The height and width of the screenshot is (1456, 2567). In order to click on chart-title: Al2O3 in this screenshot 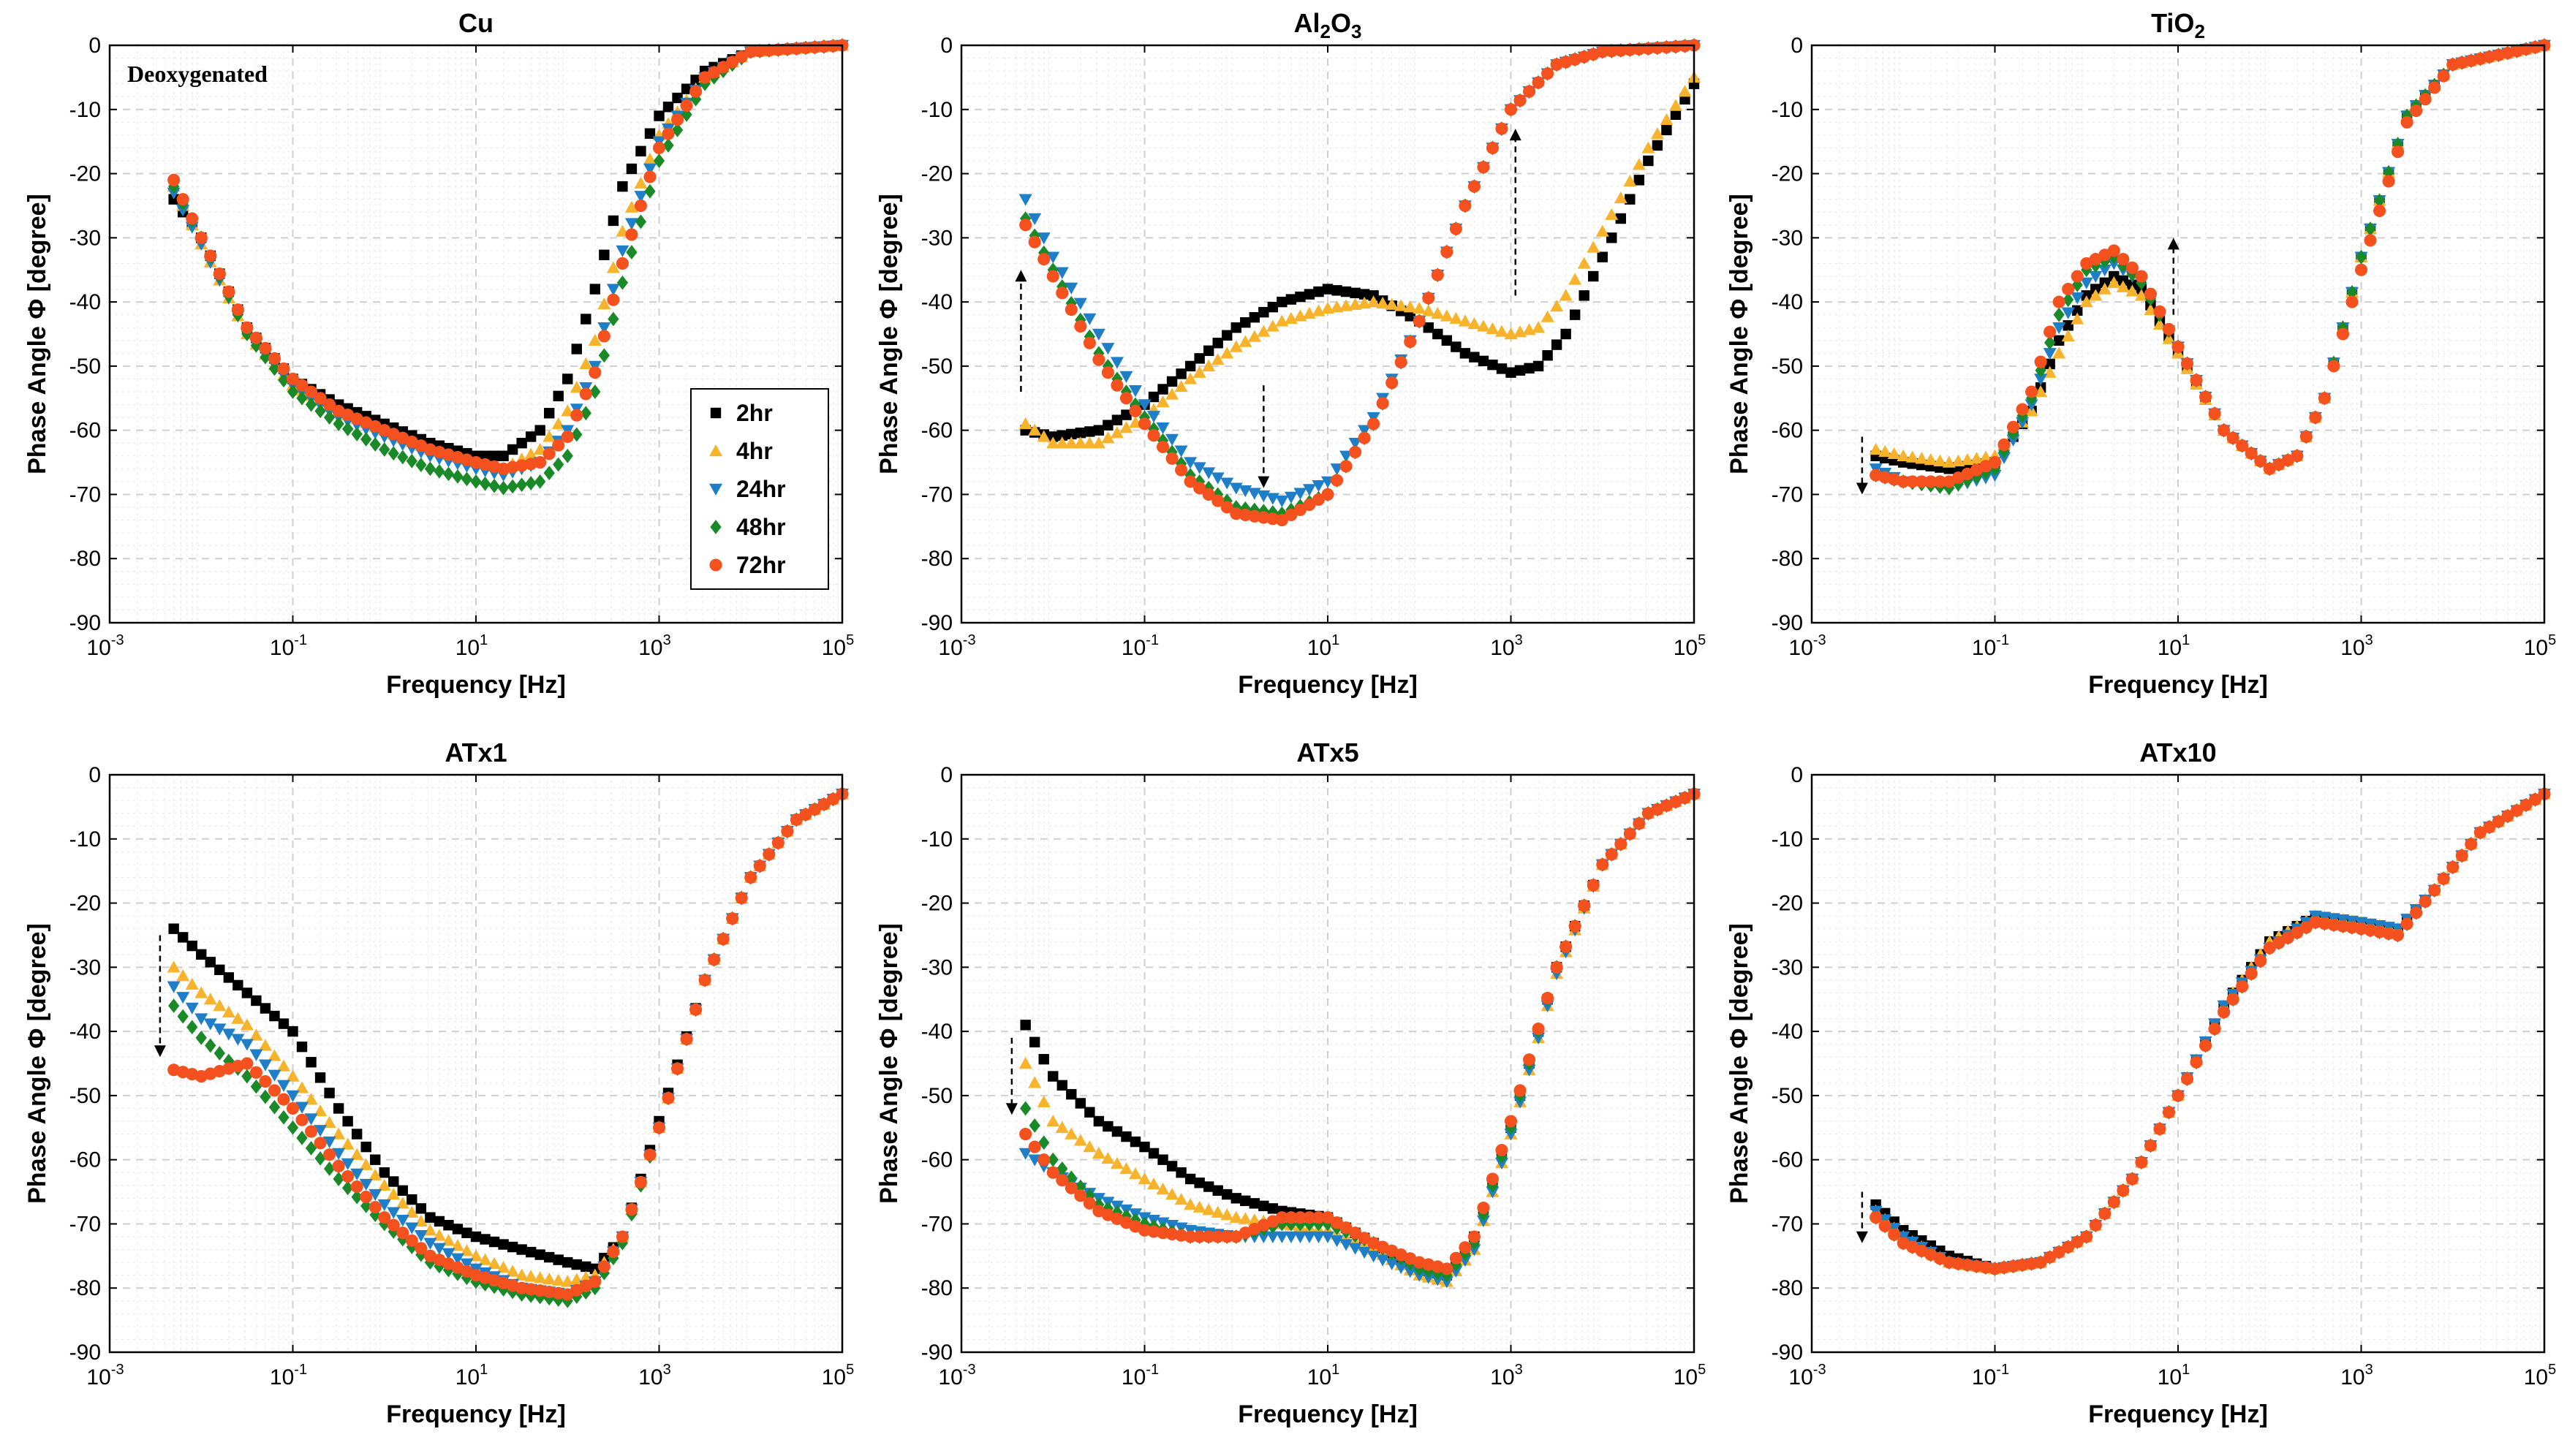, I will do `click(1328, 25)`.